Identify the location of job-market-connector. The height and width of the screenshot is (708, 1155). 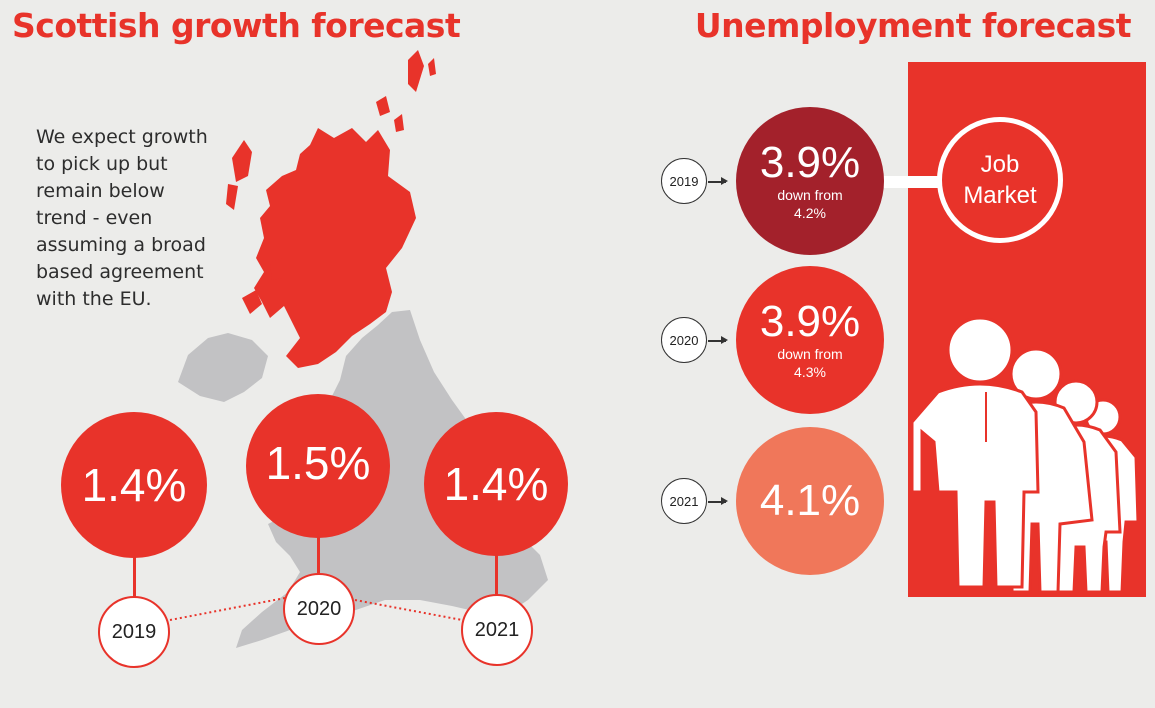
(912, 182).